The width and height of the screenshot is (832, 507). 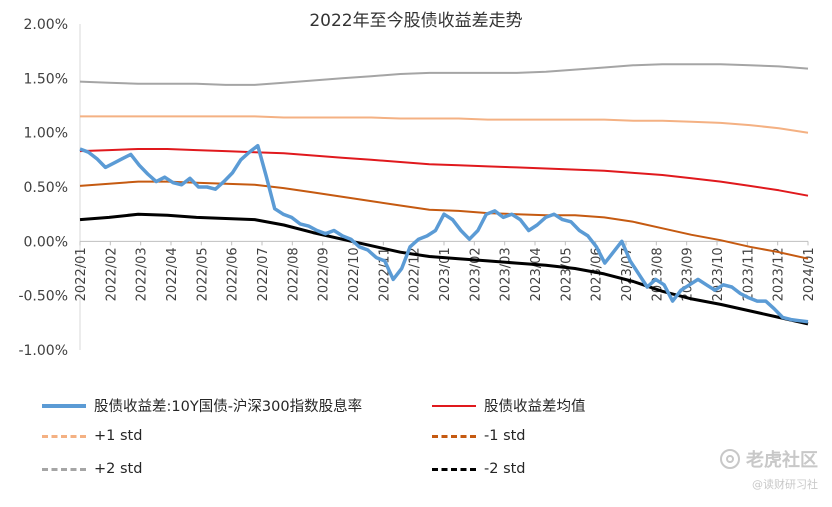 I want to click on x-tick-label: 2023/12, so click(x=779, y=274).